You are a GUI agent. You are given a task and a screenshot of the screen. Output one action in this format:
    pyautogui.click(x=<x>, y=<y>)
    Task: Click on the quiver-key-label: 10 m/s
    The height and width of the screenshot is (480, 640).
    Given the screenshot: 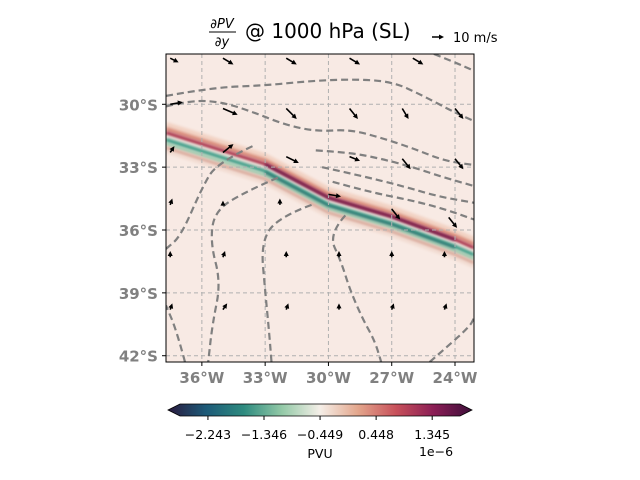 What is the action you would take?
    pyautogui.click(x=475, y=38)
    